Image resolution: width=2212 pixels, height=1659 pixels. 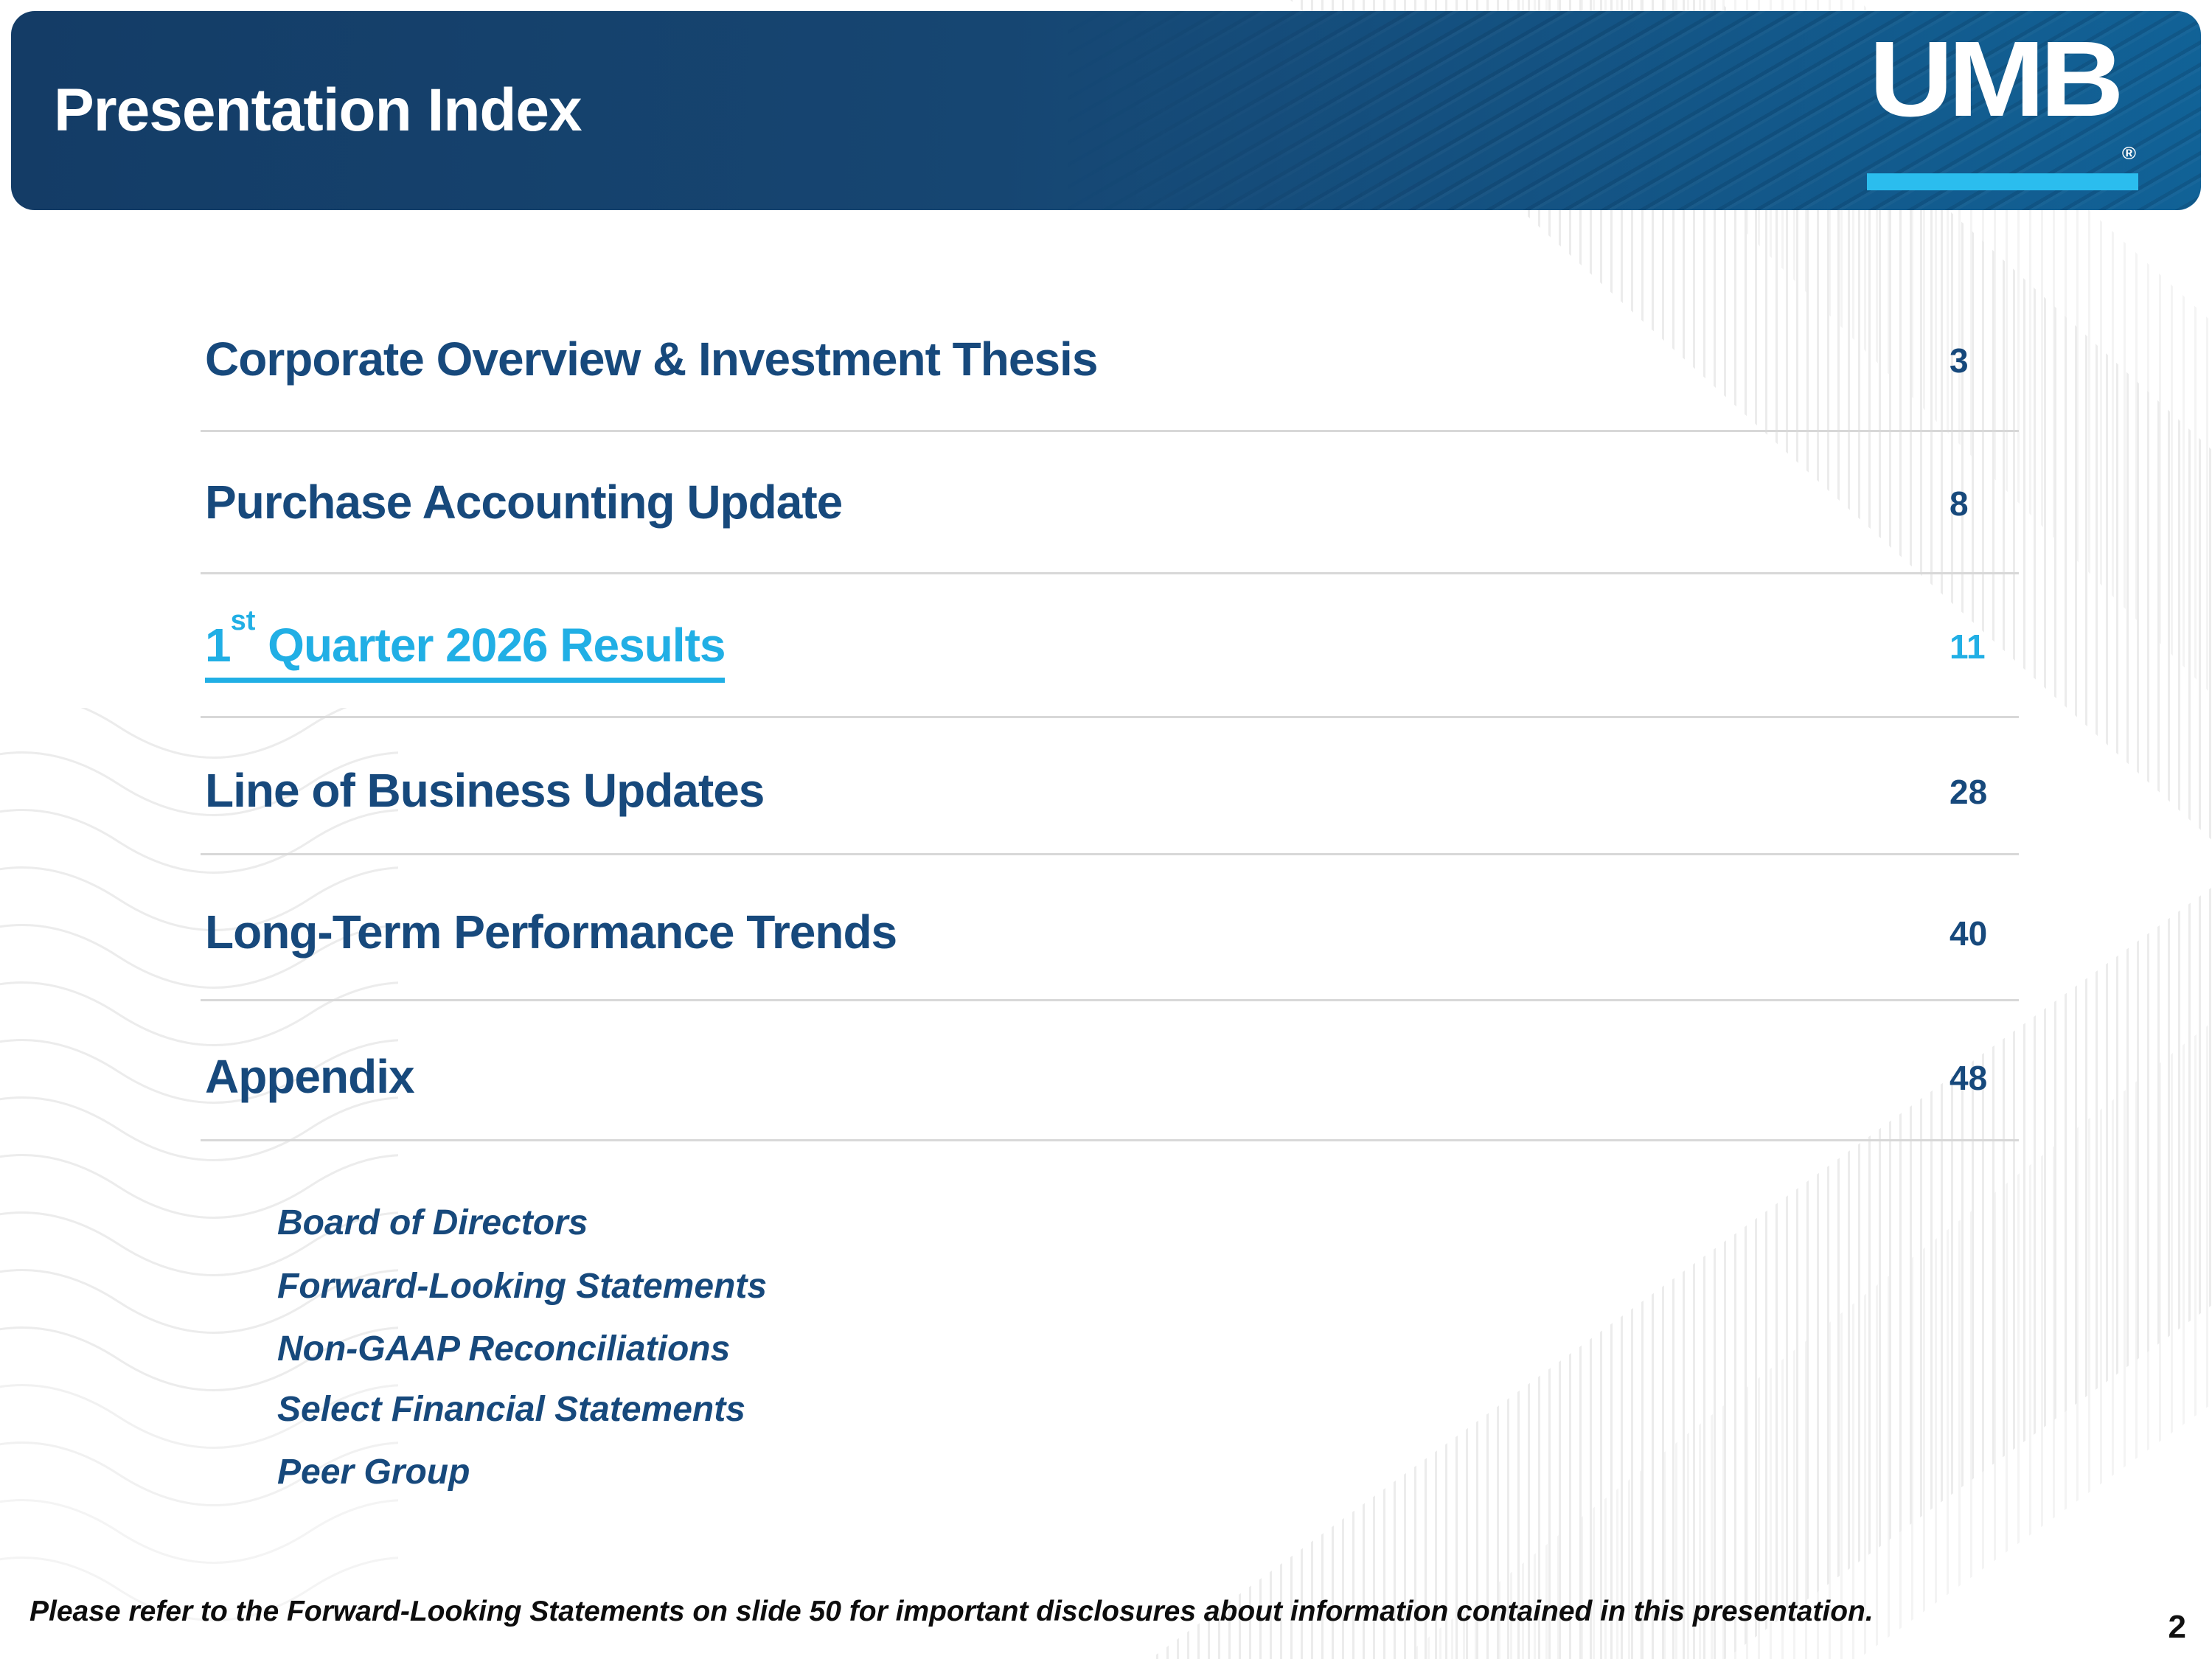 What do you see at coordinates (1969, 933) in the screenshot?
I see `toc-page-number: 40` at bounding box center [1969, 933].